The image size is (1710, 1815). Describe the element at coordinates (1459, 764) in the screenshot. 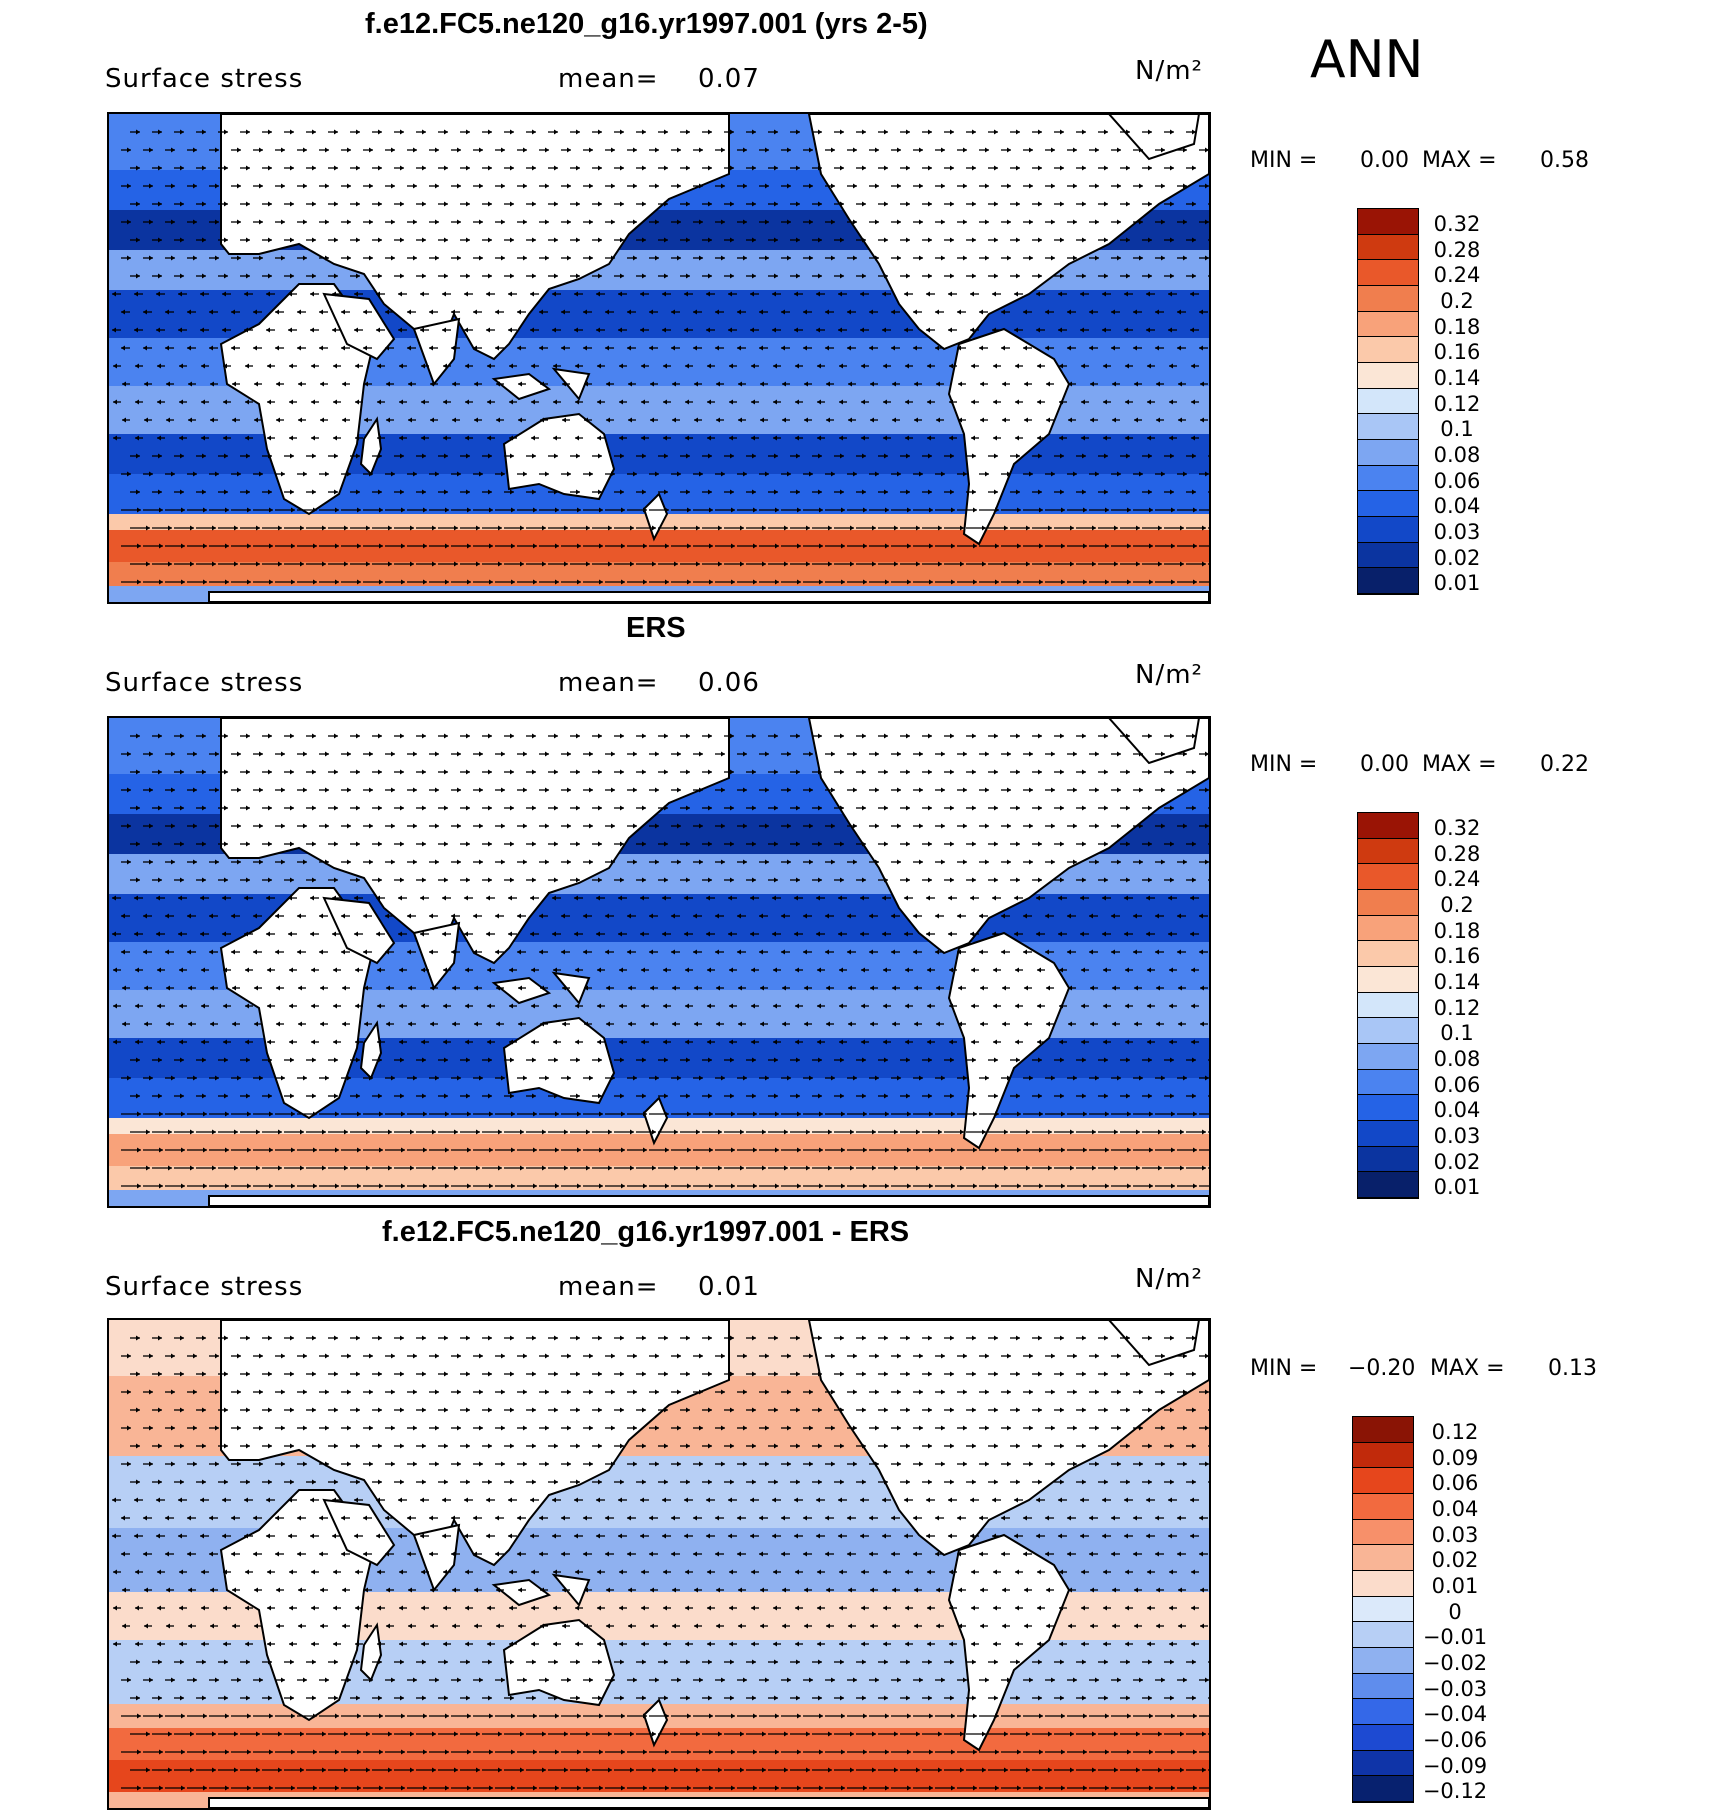

I see `panel-2-max-label: MAX =` at that location.